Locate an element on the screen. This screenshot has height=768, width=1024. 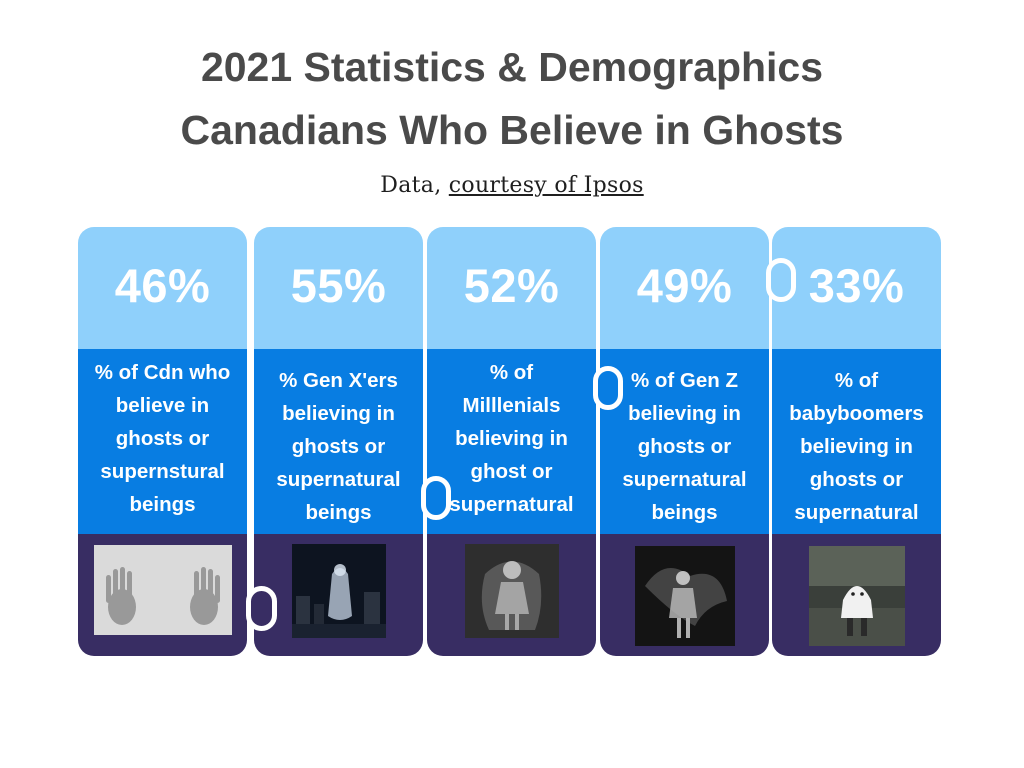
desc-line: % Gen X'ers is located at coordinates (338, 380).